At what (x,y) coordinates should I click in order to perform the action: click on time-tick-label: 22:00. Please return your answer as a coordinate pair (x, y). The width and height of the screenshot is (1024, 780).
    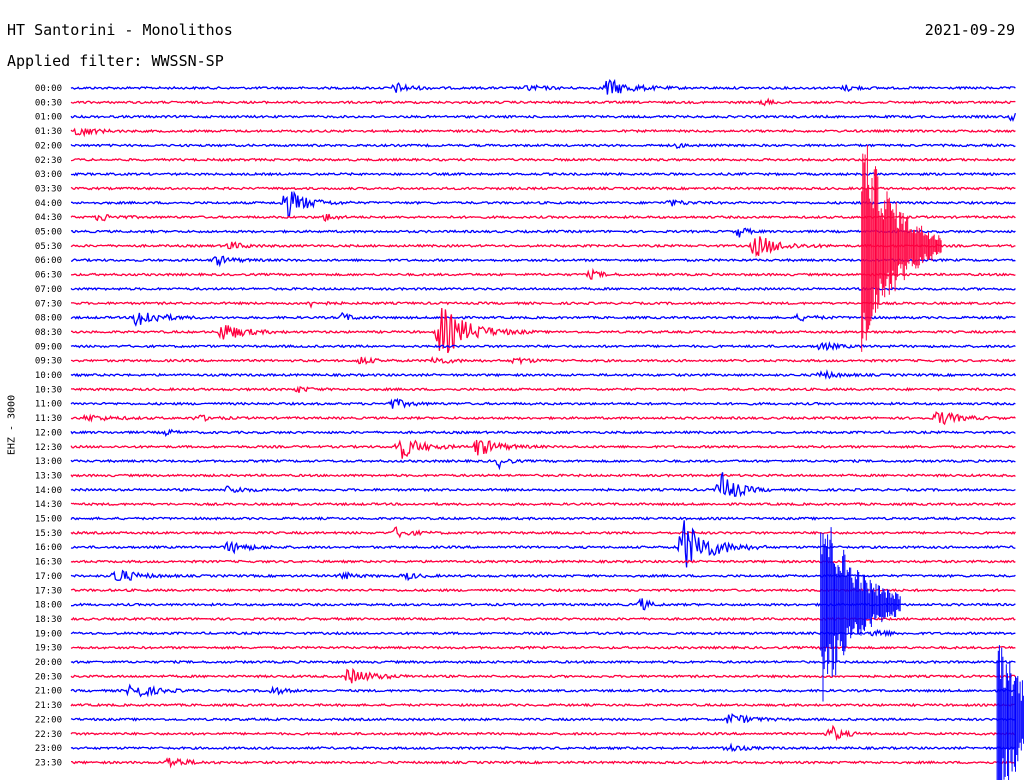
    Looking at the image, I should click on (48, 720).